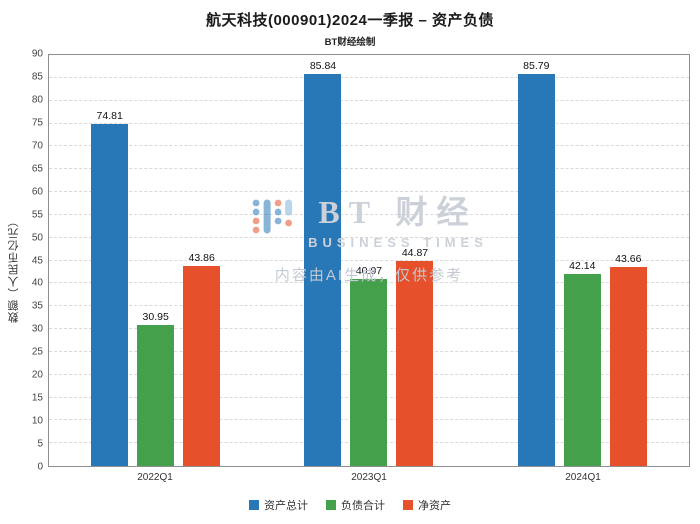 The width and height of the screenshot is (700, 524). I want to click on bar-value-label: 30.95, so click(155, 316).